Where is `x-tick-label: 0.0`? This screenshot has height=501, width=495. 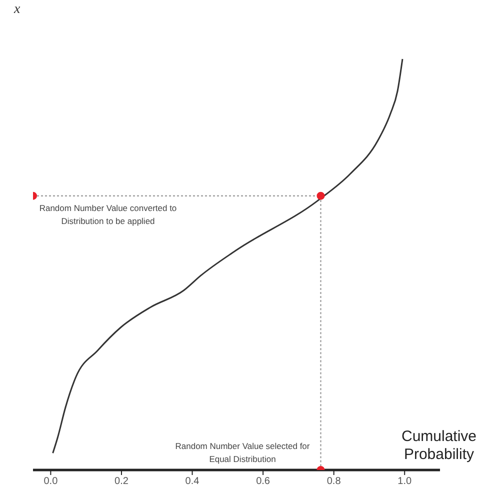 x-tick-label: 0.0 is located at coordinates (51, 482).